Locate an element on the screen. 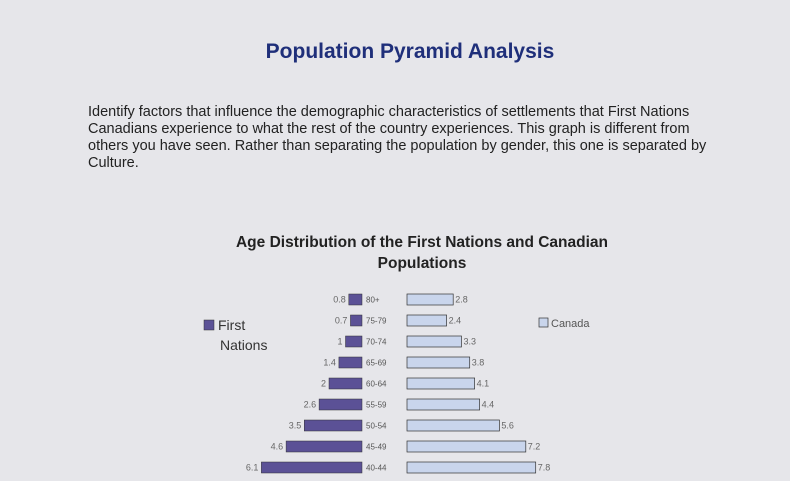  value-label: 7.2 is located at coordinates (534, 447).